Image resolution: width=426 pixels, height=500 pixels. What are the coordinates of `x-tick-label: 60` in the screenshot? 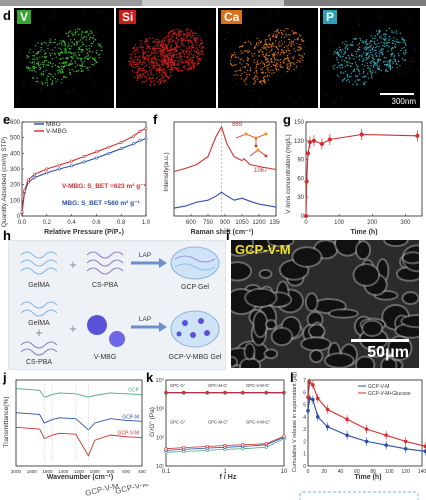 It's located at (357, 472).